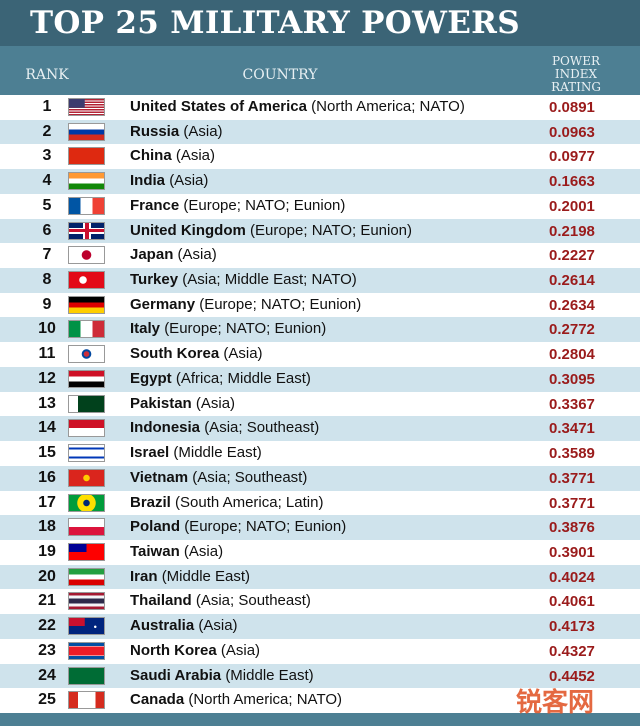 Image resolution: width=640 pixels, height=726 pixels. What do you see at coordinates (572, 256) in the screenshot?
I see `rating: 0.2227` at bounding box center [572, 256].